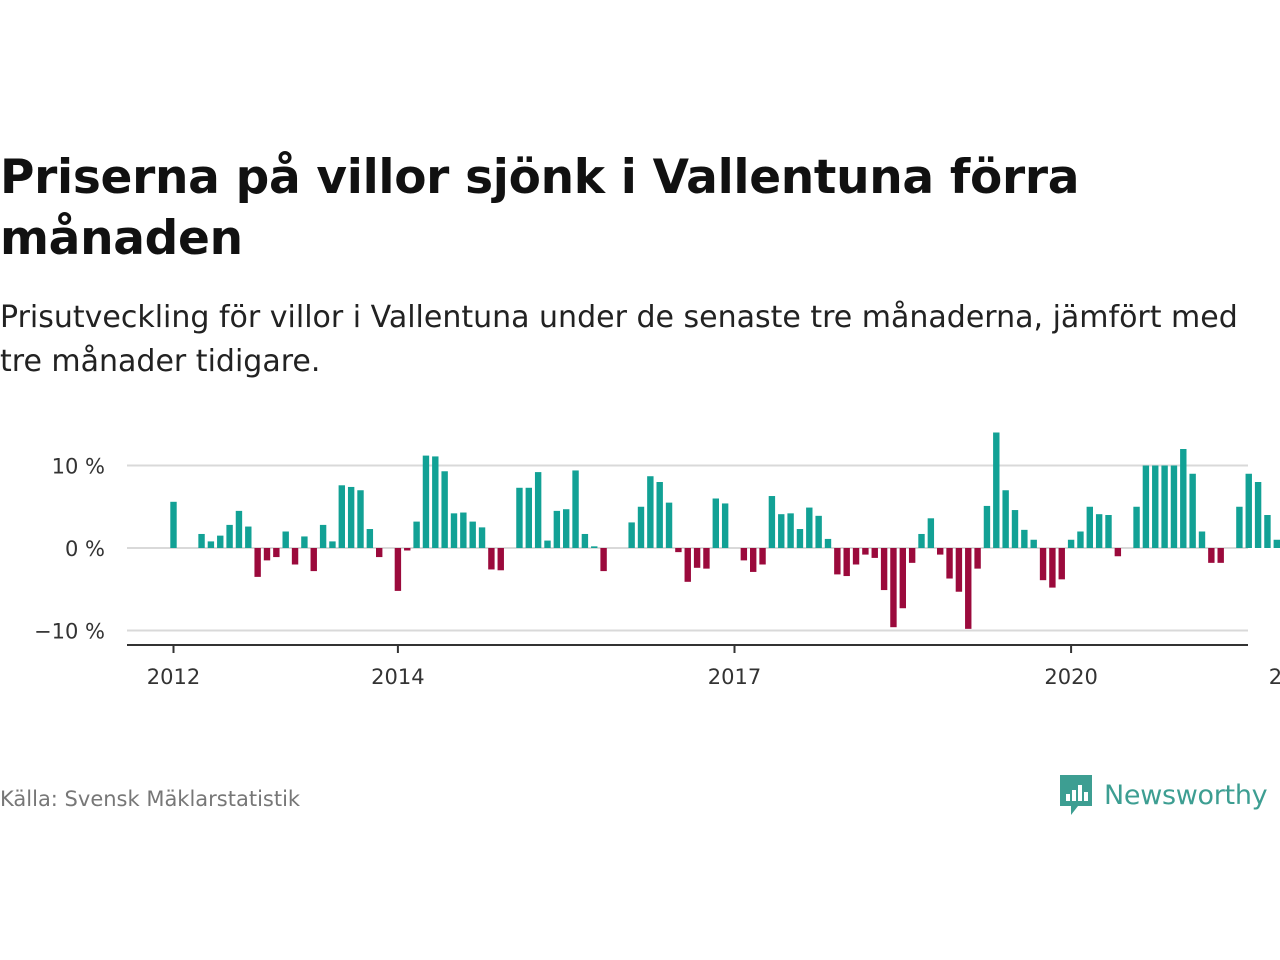  Describe the element at coordinates (1076, 795) in the screenshot. I see `bar-chart-speech-bubble-icon` at that location.